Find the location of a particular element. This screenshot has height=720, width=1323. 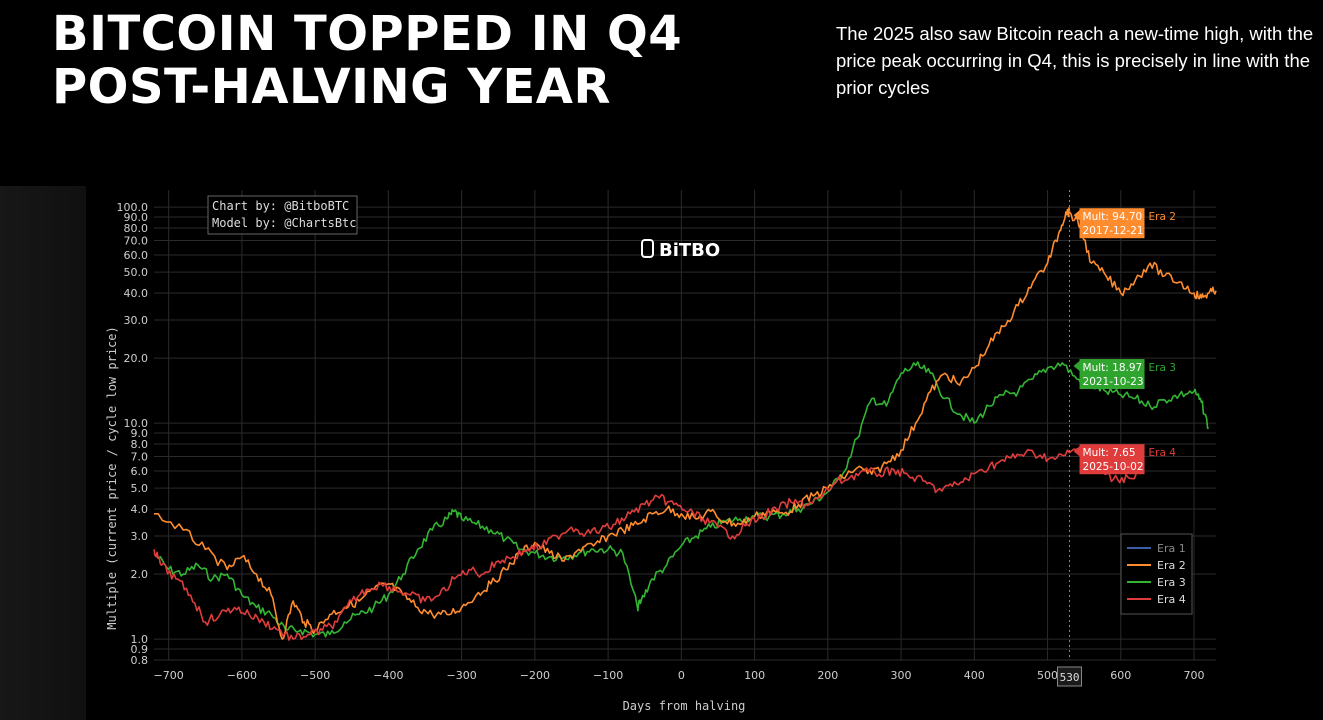

headline-line-1: BITCOIN TOPPED IN Q4 is located at coordinates (367, 34).